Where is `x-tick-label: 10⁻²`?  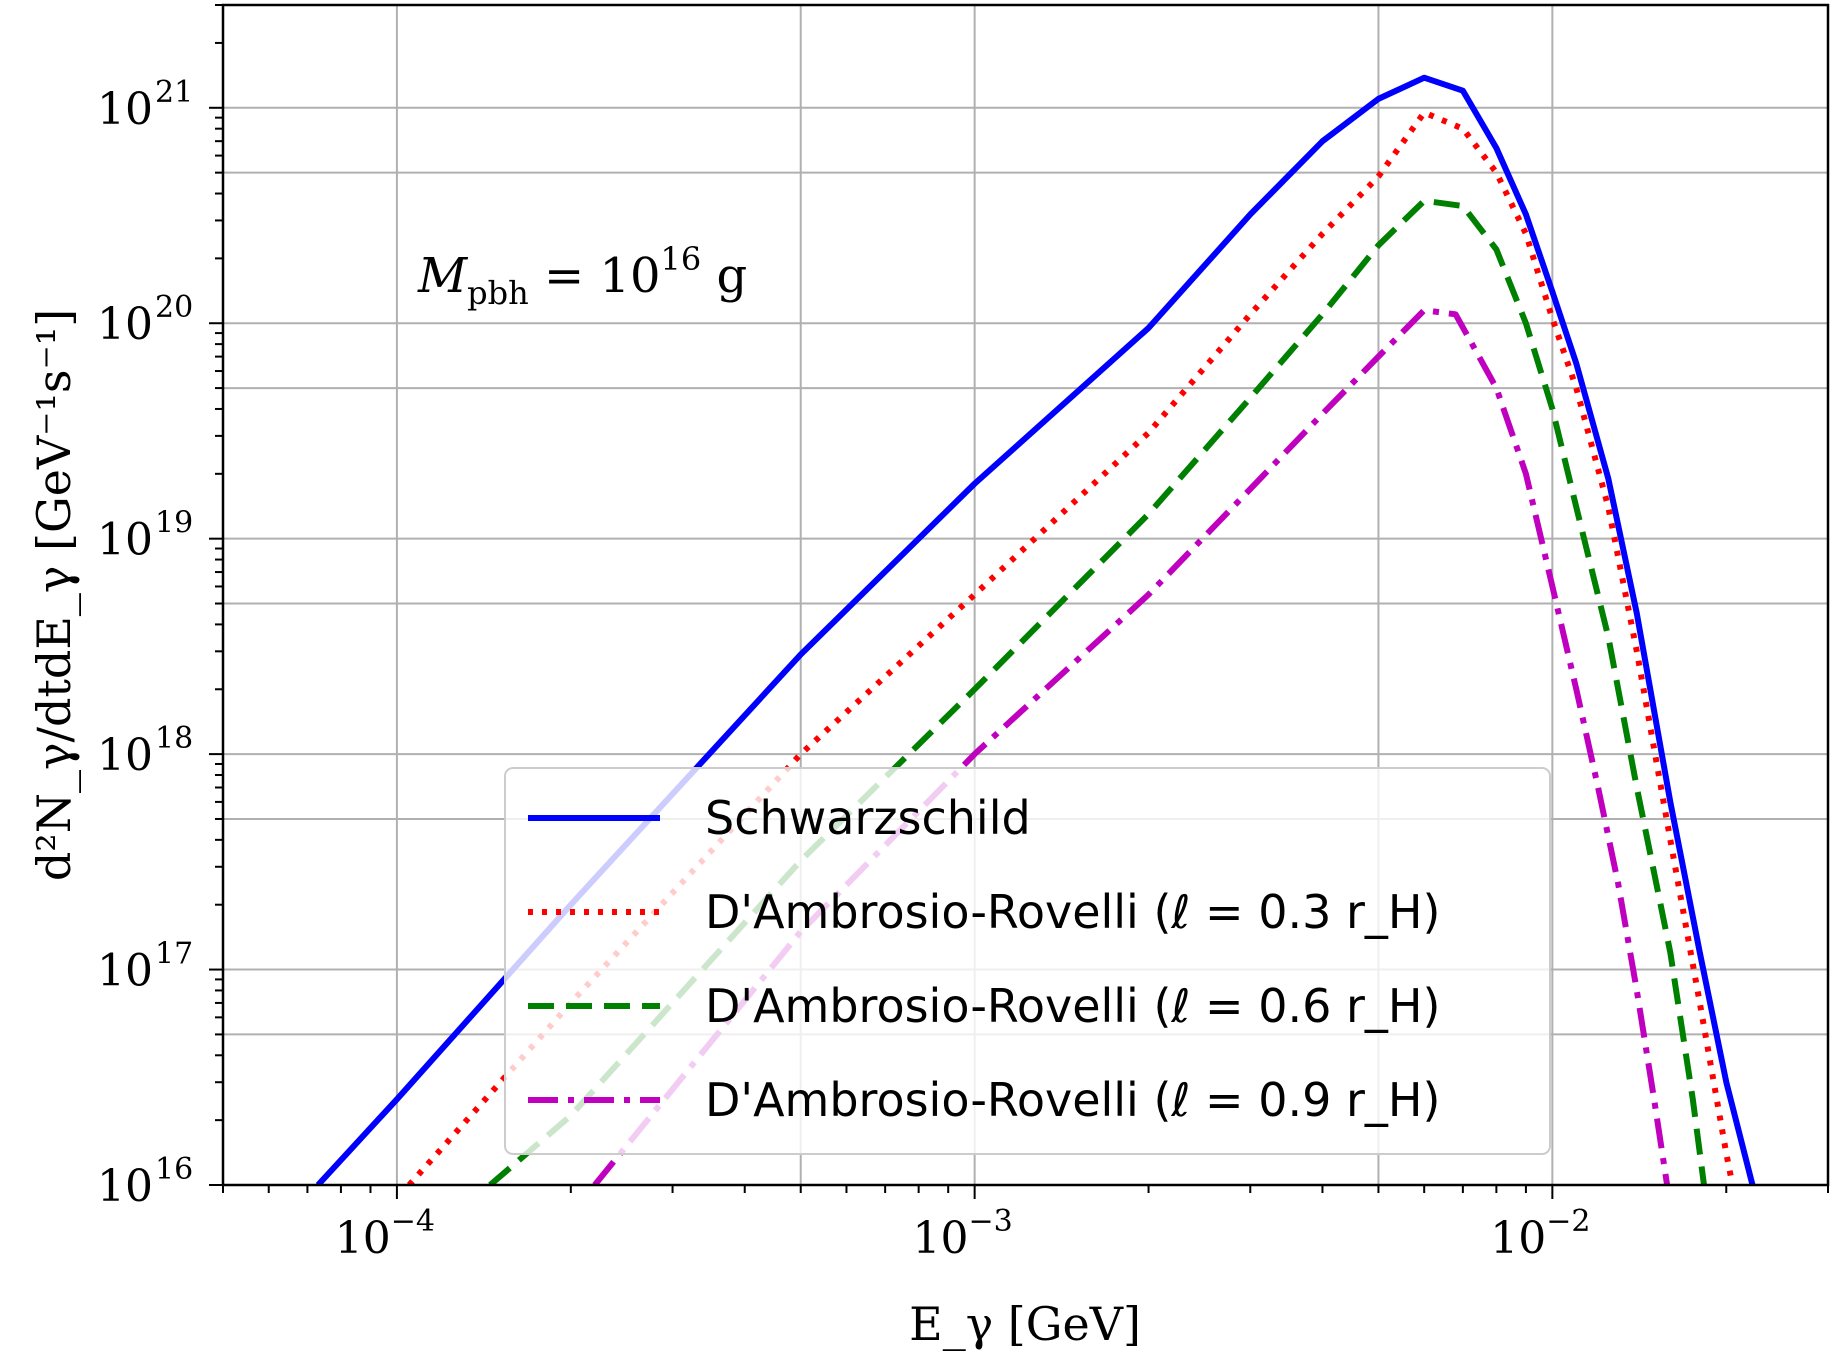 x-tick-label: 10⁻² is located at coordinates (1540, 1234).